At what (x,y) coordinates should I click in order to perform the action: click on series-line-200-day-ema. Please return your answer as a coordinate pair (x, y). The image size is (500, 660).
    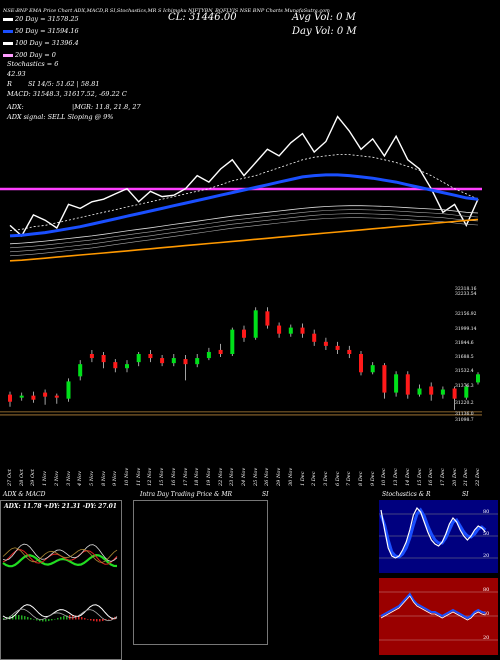
    Looking at the image, I should click on (244, 240).